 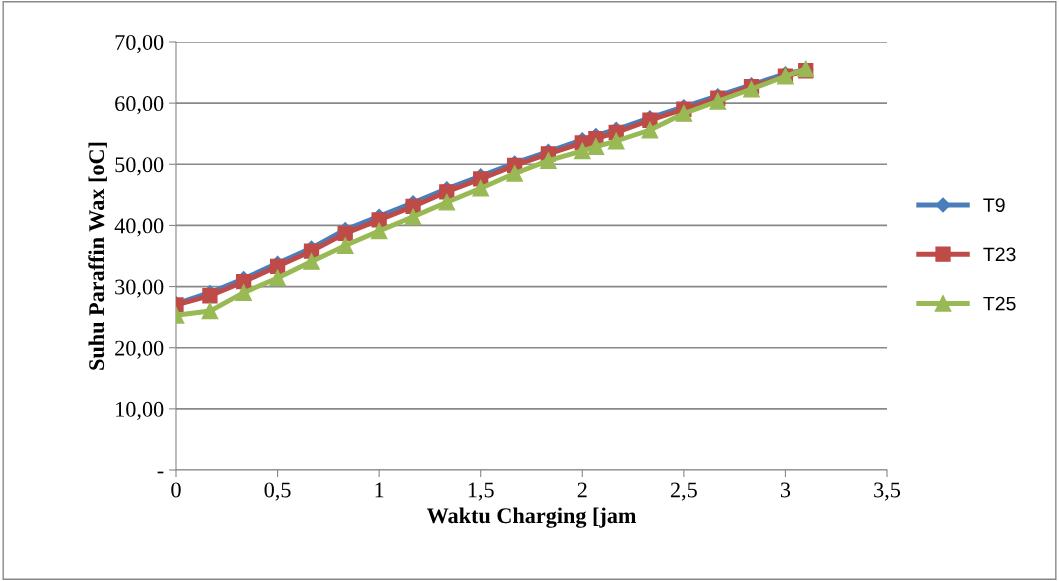 What do you see at coordinates (139, 349) in the screenshot?
I see `y-tick-label: 20,00` at bounding box center [139, 349].